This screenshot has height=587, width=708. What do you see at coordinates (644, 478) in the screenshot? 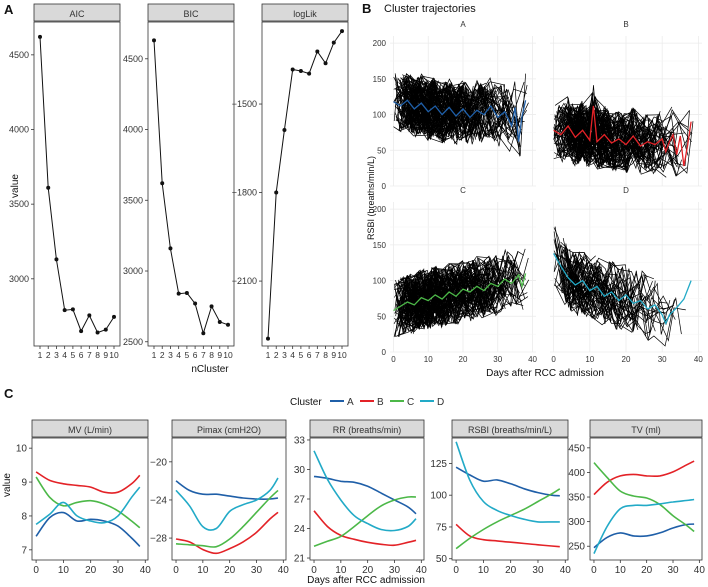
I see `panel-c-curve-b` at bounding box center [644, 478].